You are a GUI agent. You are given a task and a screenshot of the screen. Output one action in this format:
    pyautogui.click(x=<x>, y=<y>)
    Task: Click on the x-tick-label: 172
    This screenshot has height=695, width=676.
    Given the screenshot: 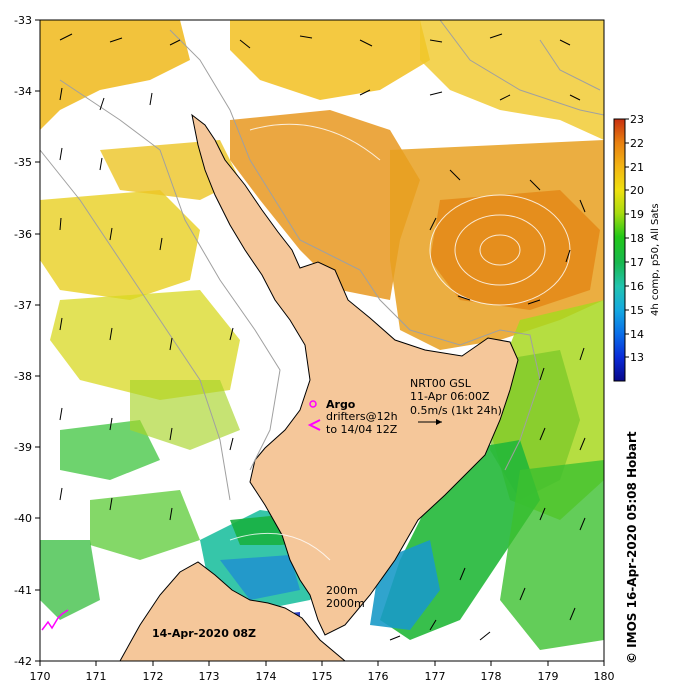 What is the action you would take?
    pyautogui.click(x=153, y=676)
    